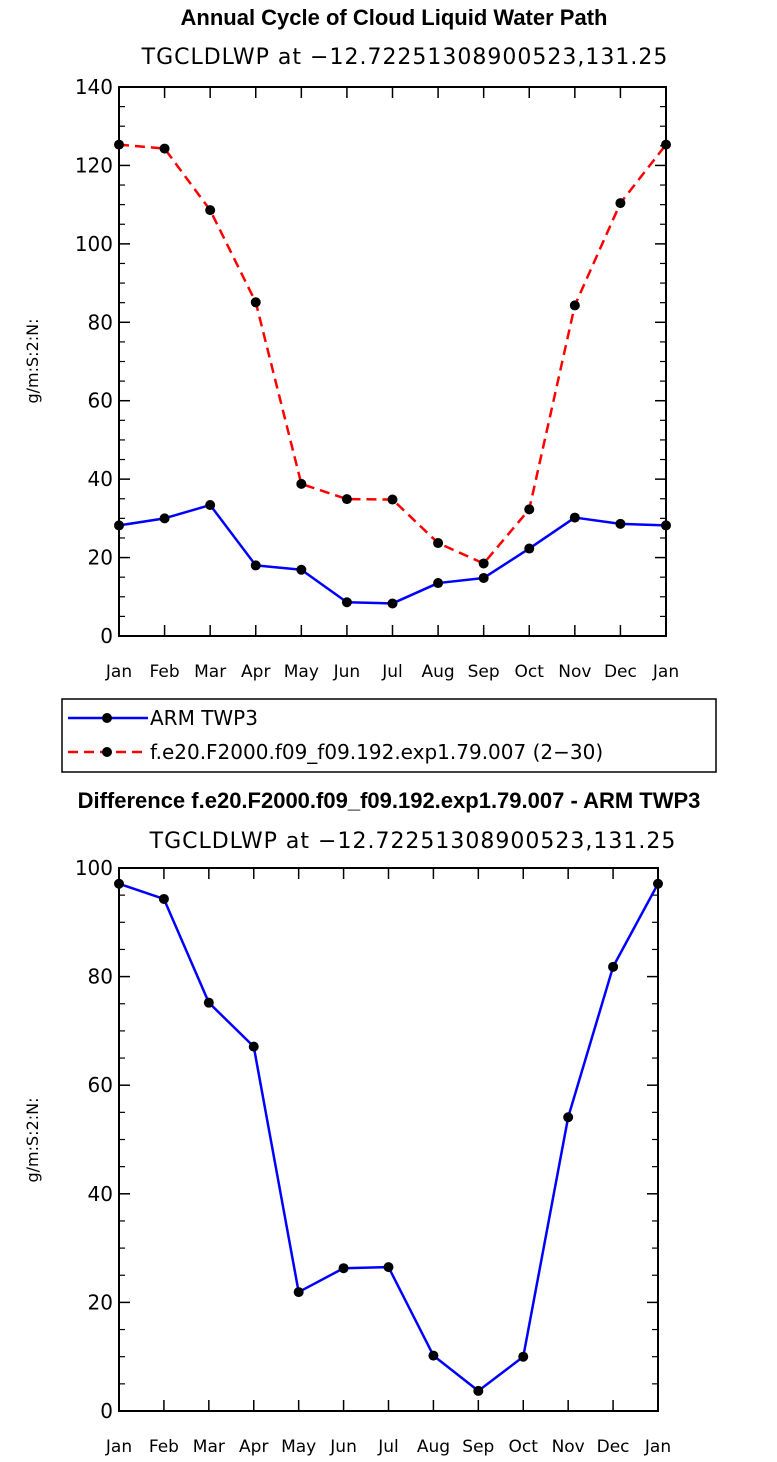 The height and width of the screenshot is (1462, 777). Describe the element at coordinates (100, 1194) in the screenshot. I see `chart-2-ytick-label-40: 40` at that location.